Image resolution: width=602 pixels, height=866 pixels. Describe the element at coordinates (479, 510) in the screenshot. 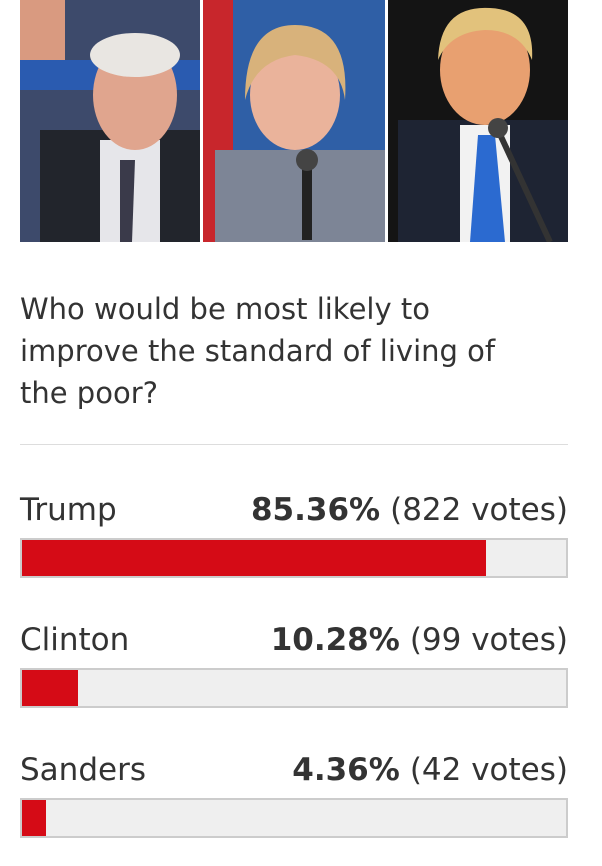

I see `option-votes: (822 votes)` at that location.